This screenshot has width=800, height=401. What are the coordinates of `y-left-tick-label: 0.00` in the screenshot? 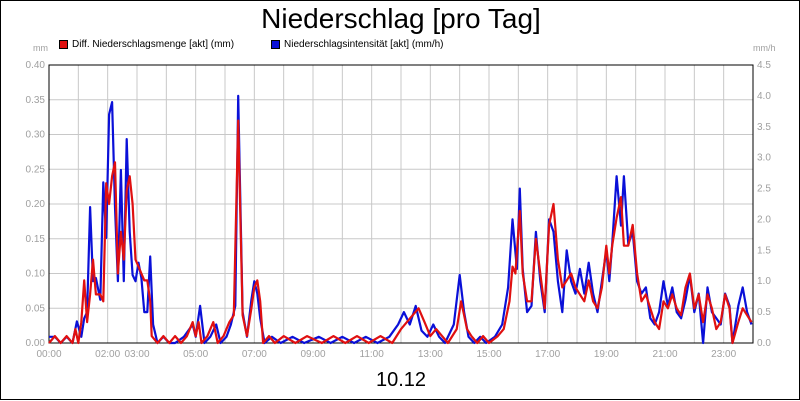 It's located at (36, 343).